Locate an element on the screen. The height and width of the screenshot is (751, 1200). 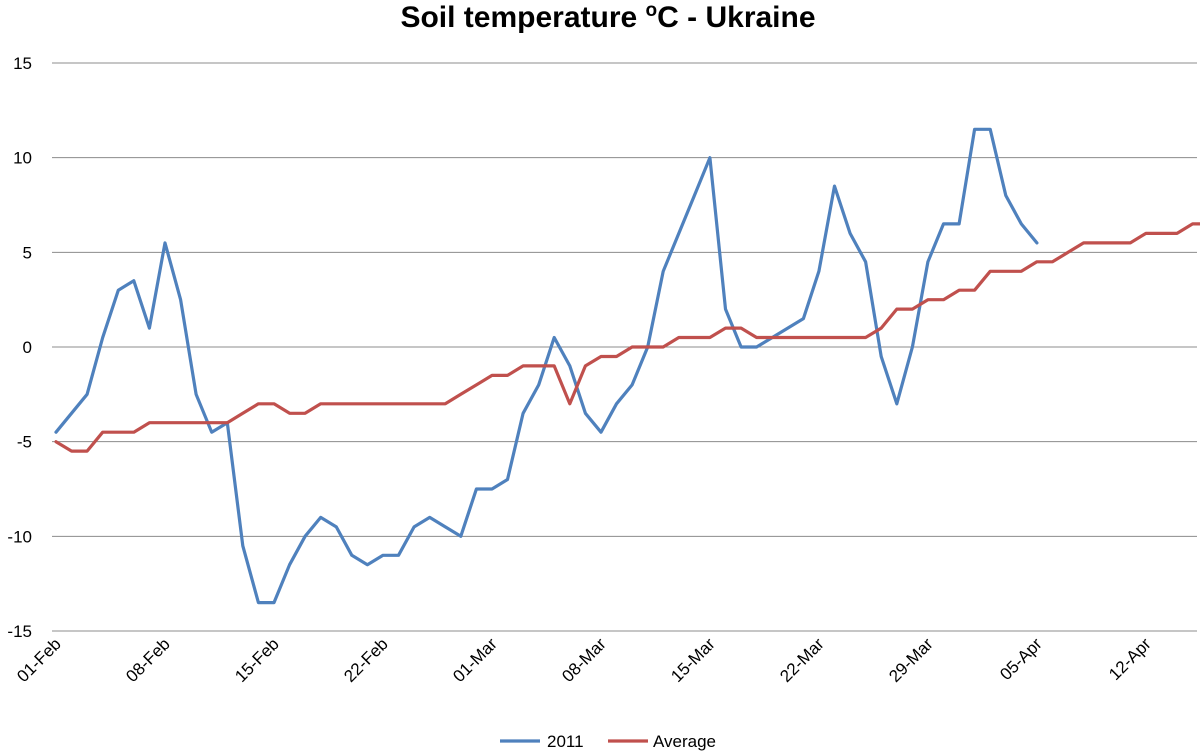
chart-title: Soil temperature oC - Ukraine is located at coordinates (607, 17).